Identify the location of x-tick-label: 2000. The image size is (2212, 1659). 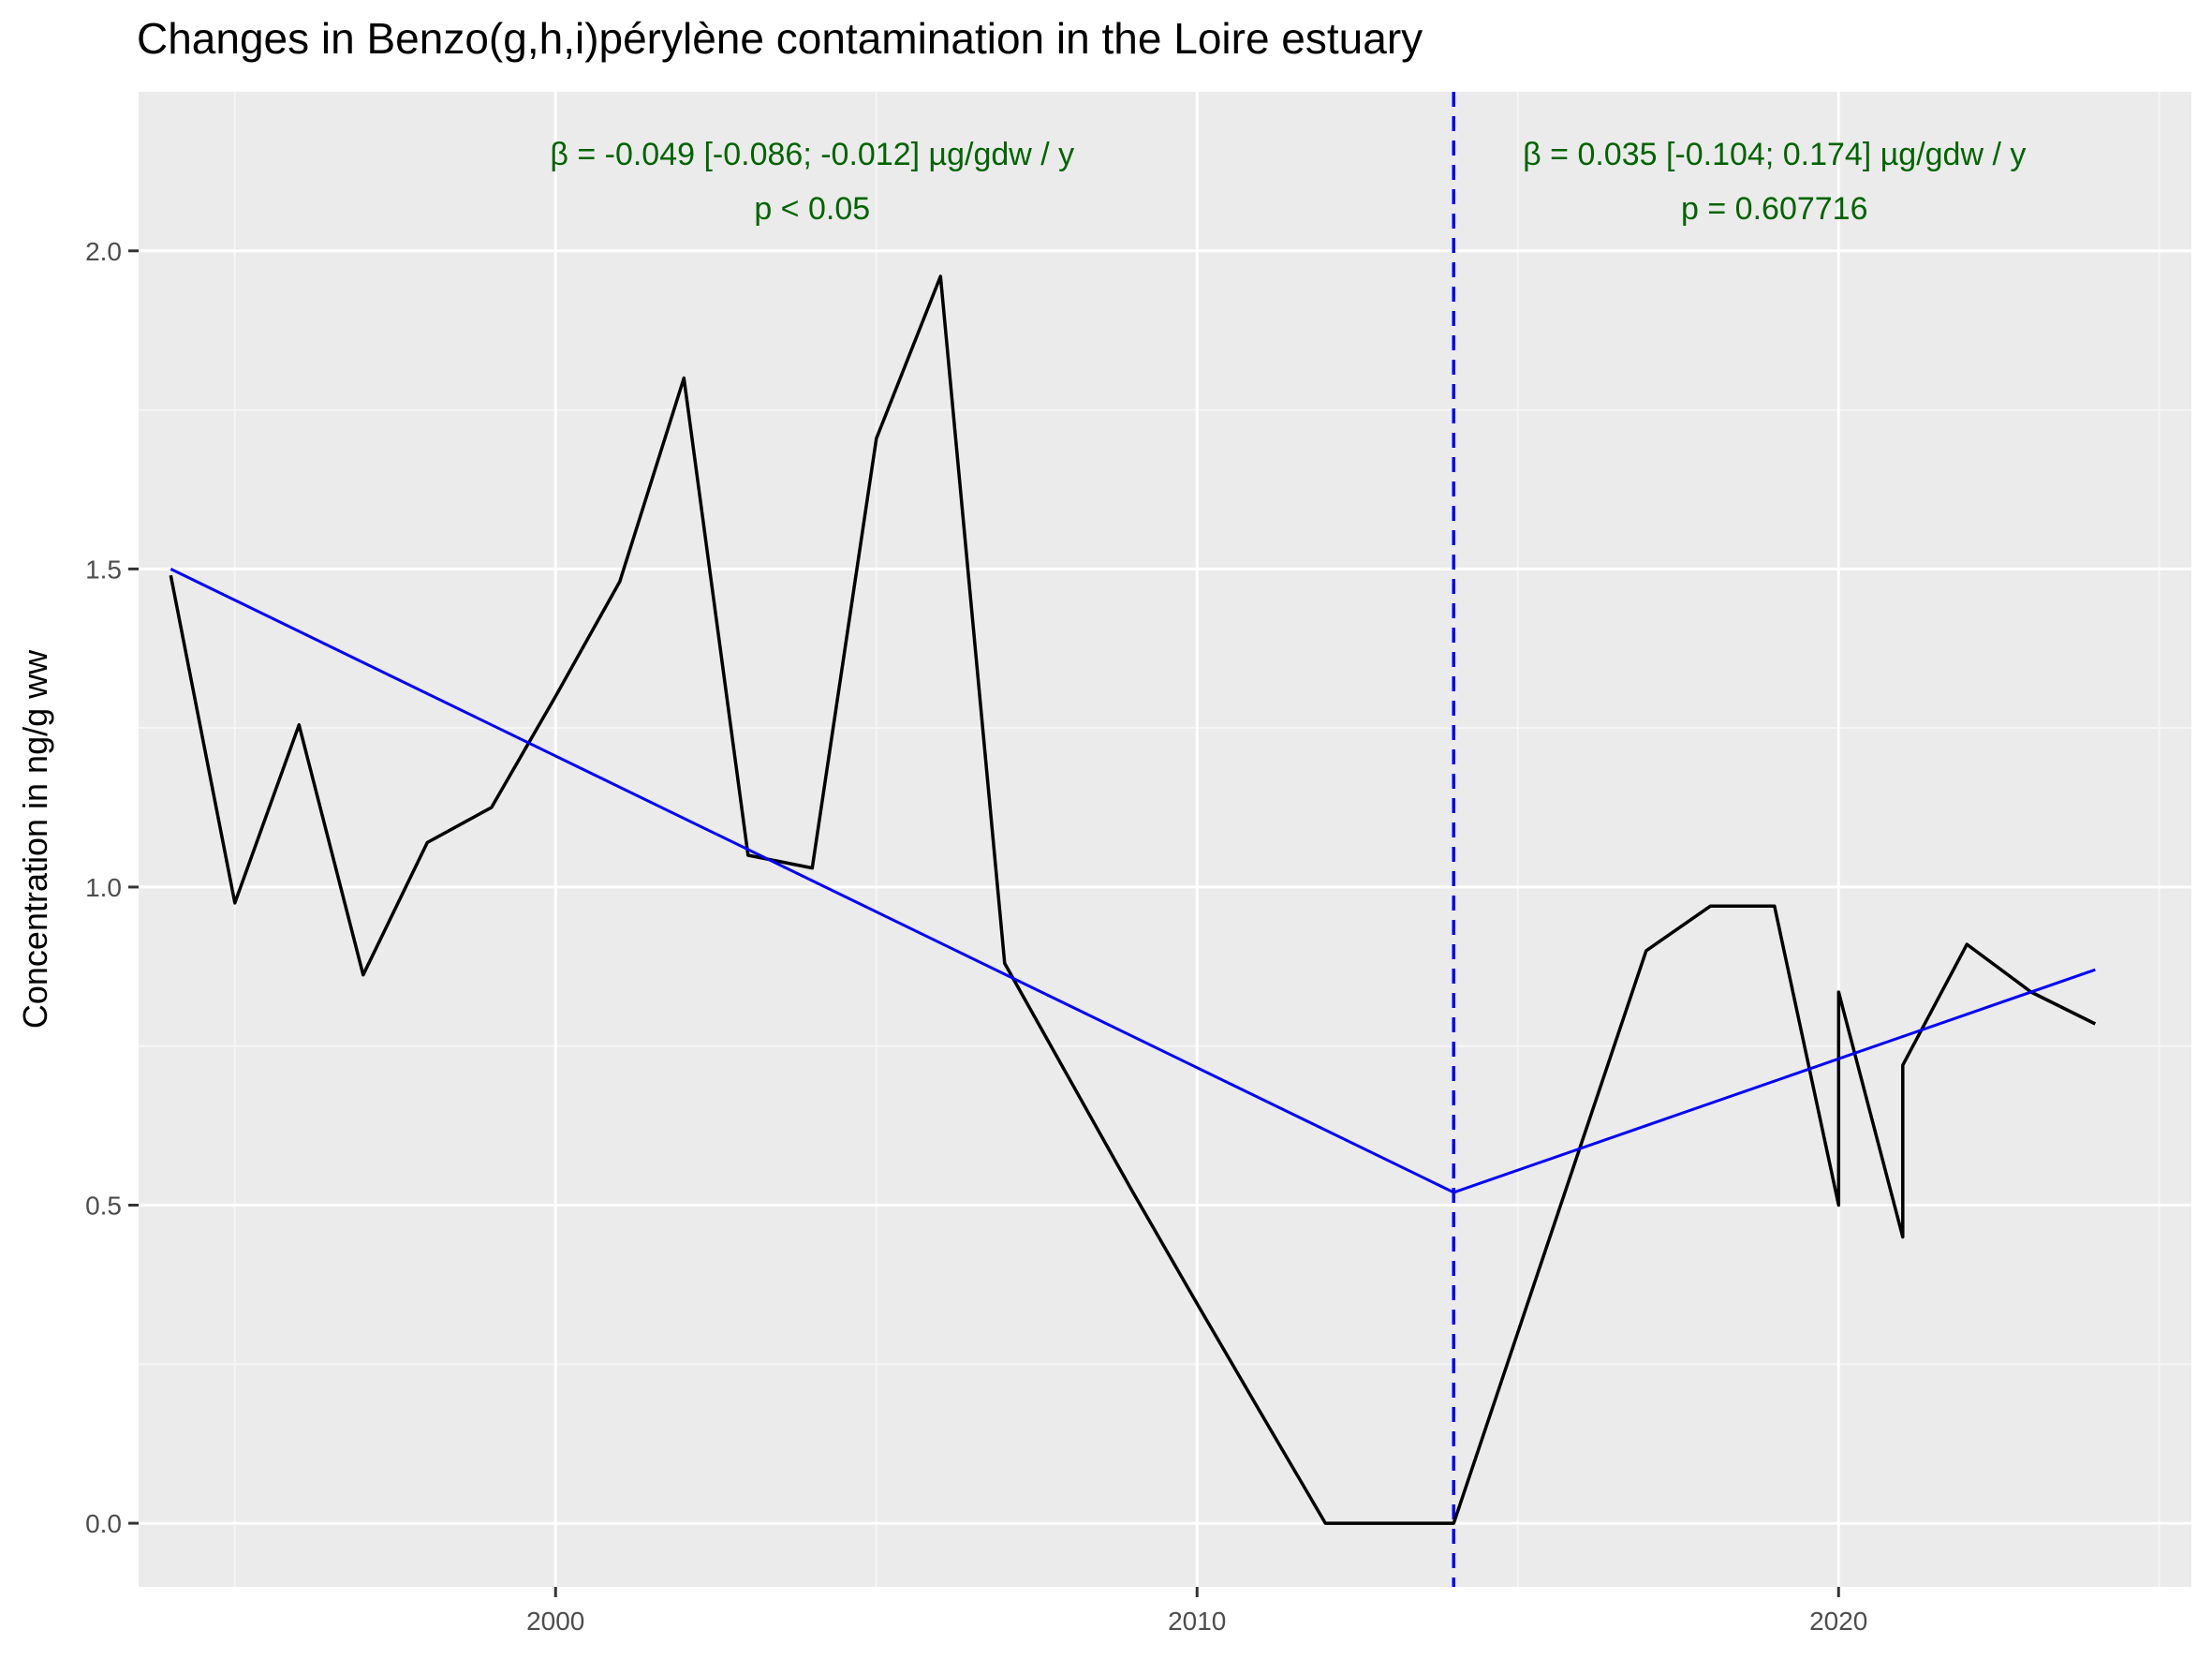
(555, 1621).